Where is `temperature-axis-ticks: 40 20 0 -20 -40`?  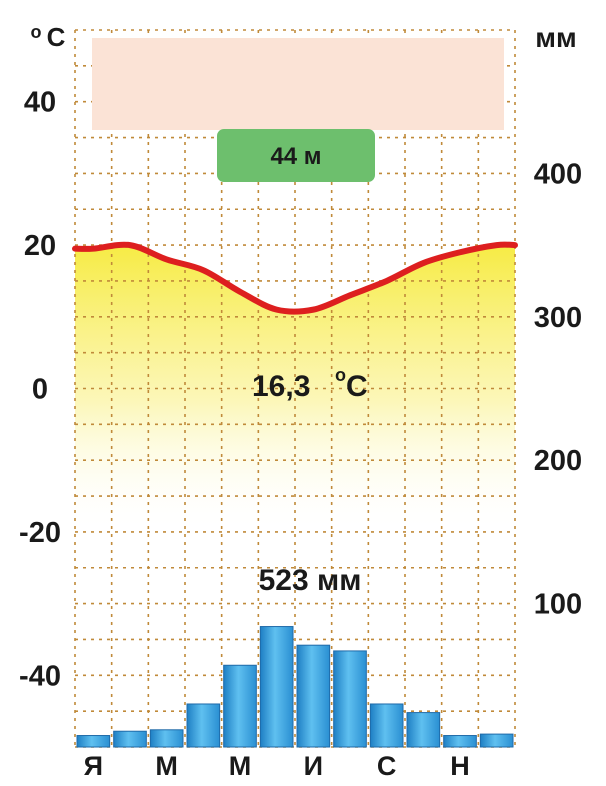 temperature-axis-ticks: 40 20 0 -20 -40 is located at coordinates (40, 390).